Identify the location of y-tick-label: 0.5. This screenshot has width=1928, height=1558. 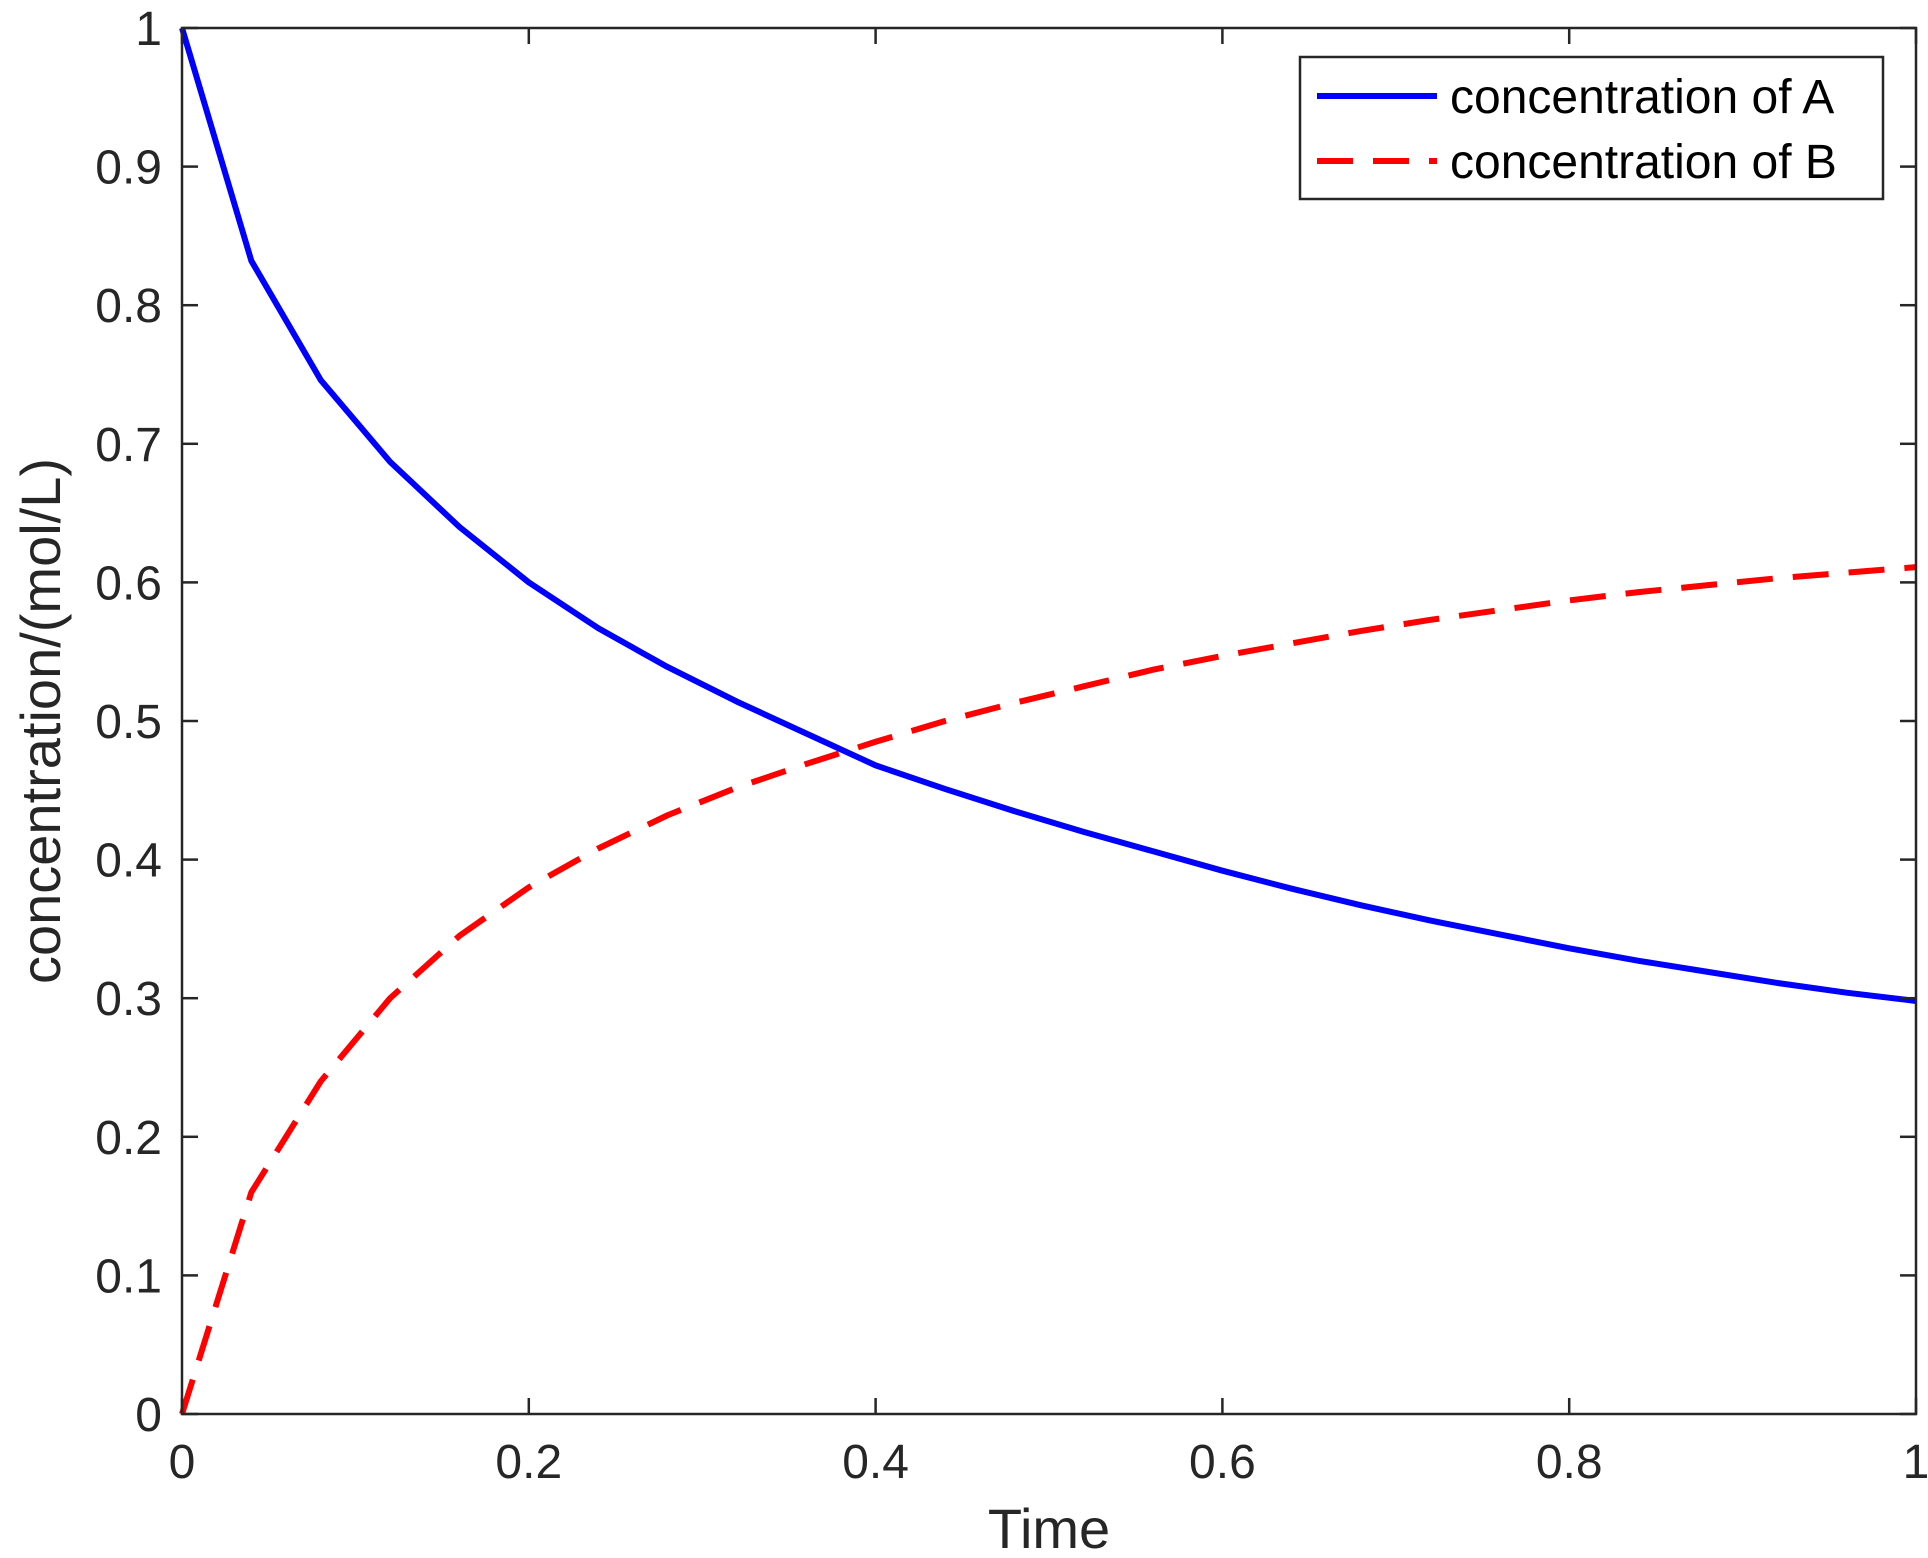
(128, 722).